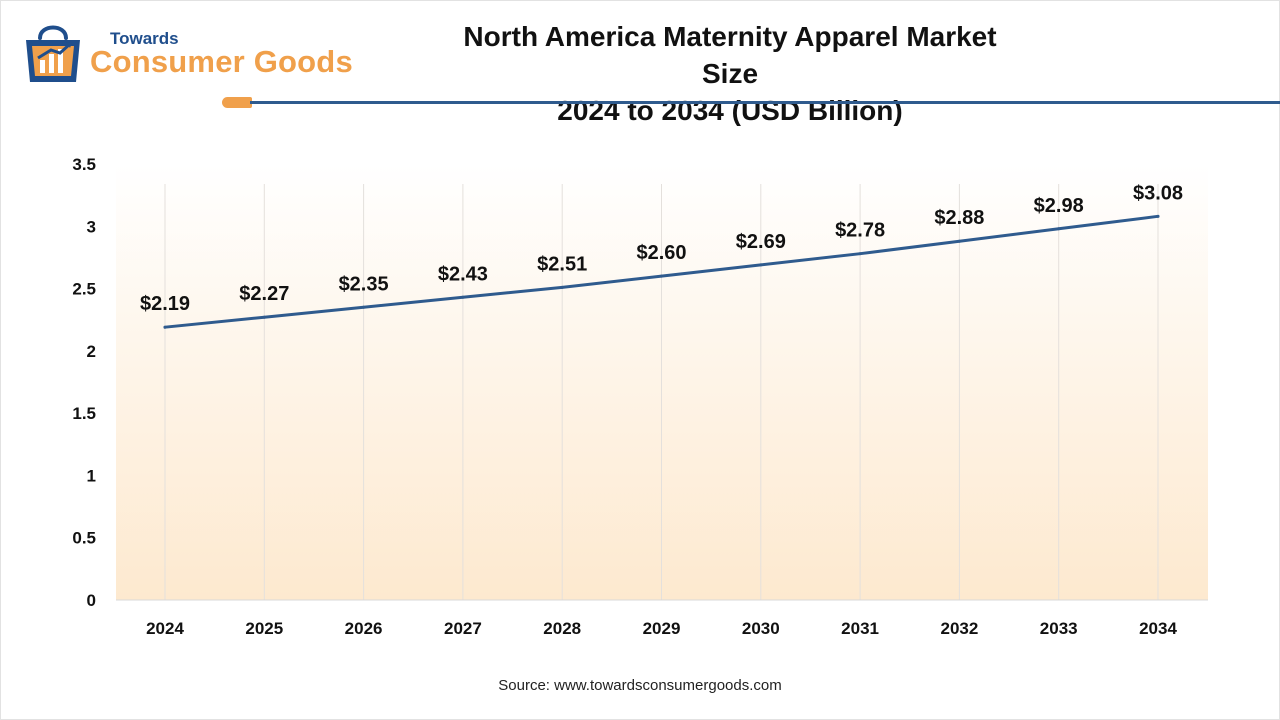 The width and height of the screenshot is (1280, 720). I want to click on data-point-2034, so click(1158, 216).